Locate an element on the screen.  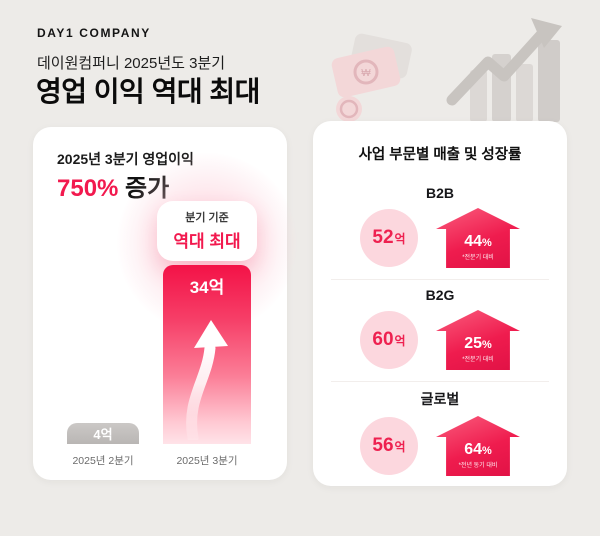
segment-row-b2g: B2G 60 억 25% *전분기 대비 is located at coordinates (440, 330).